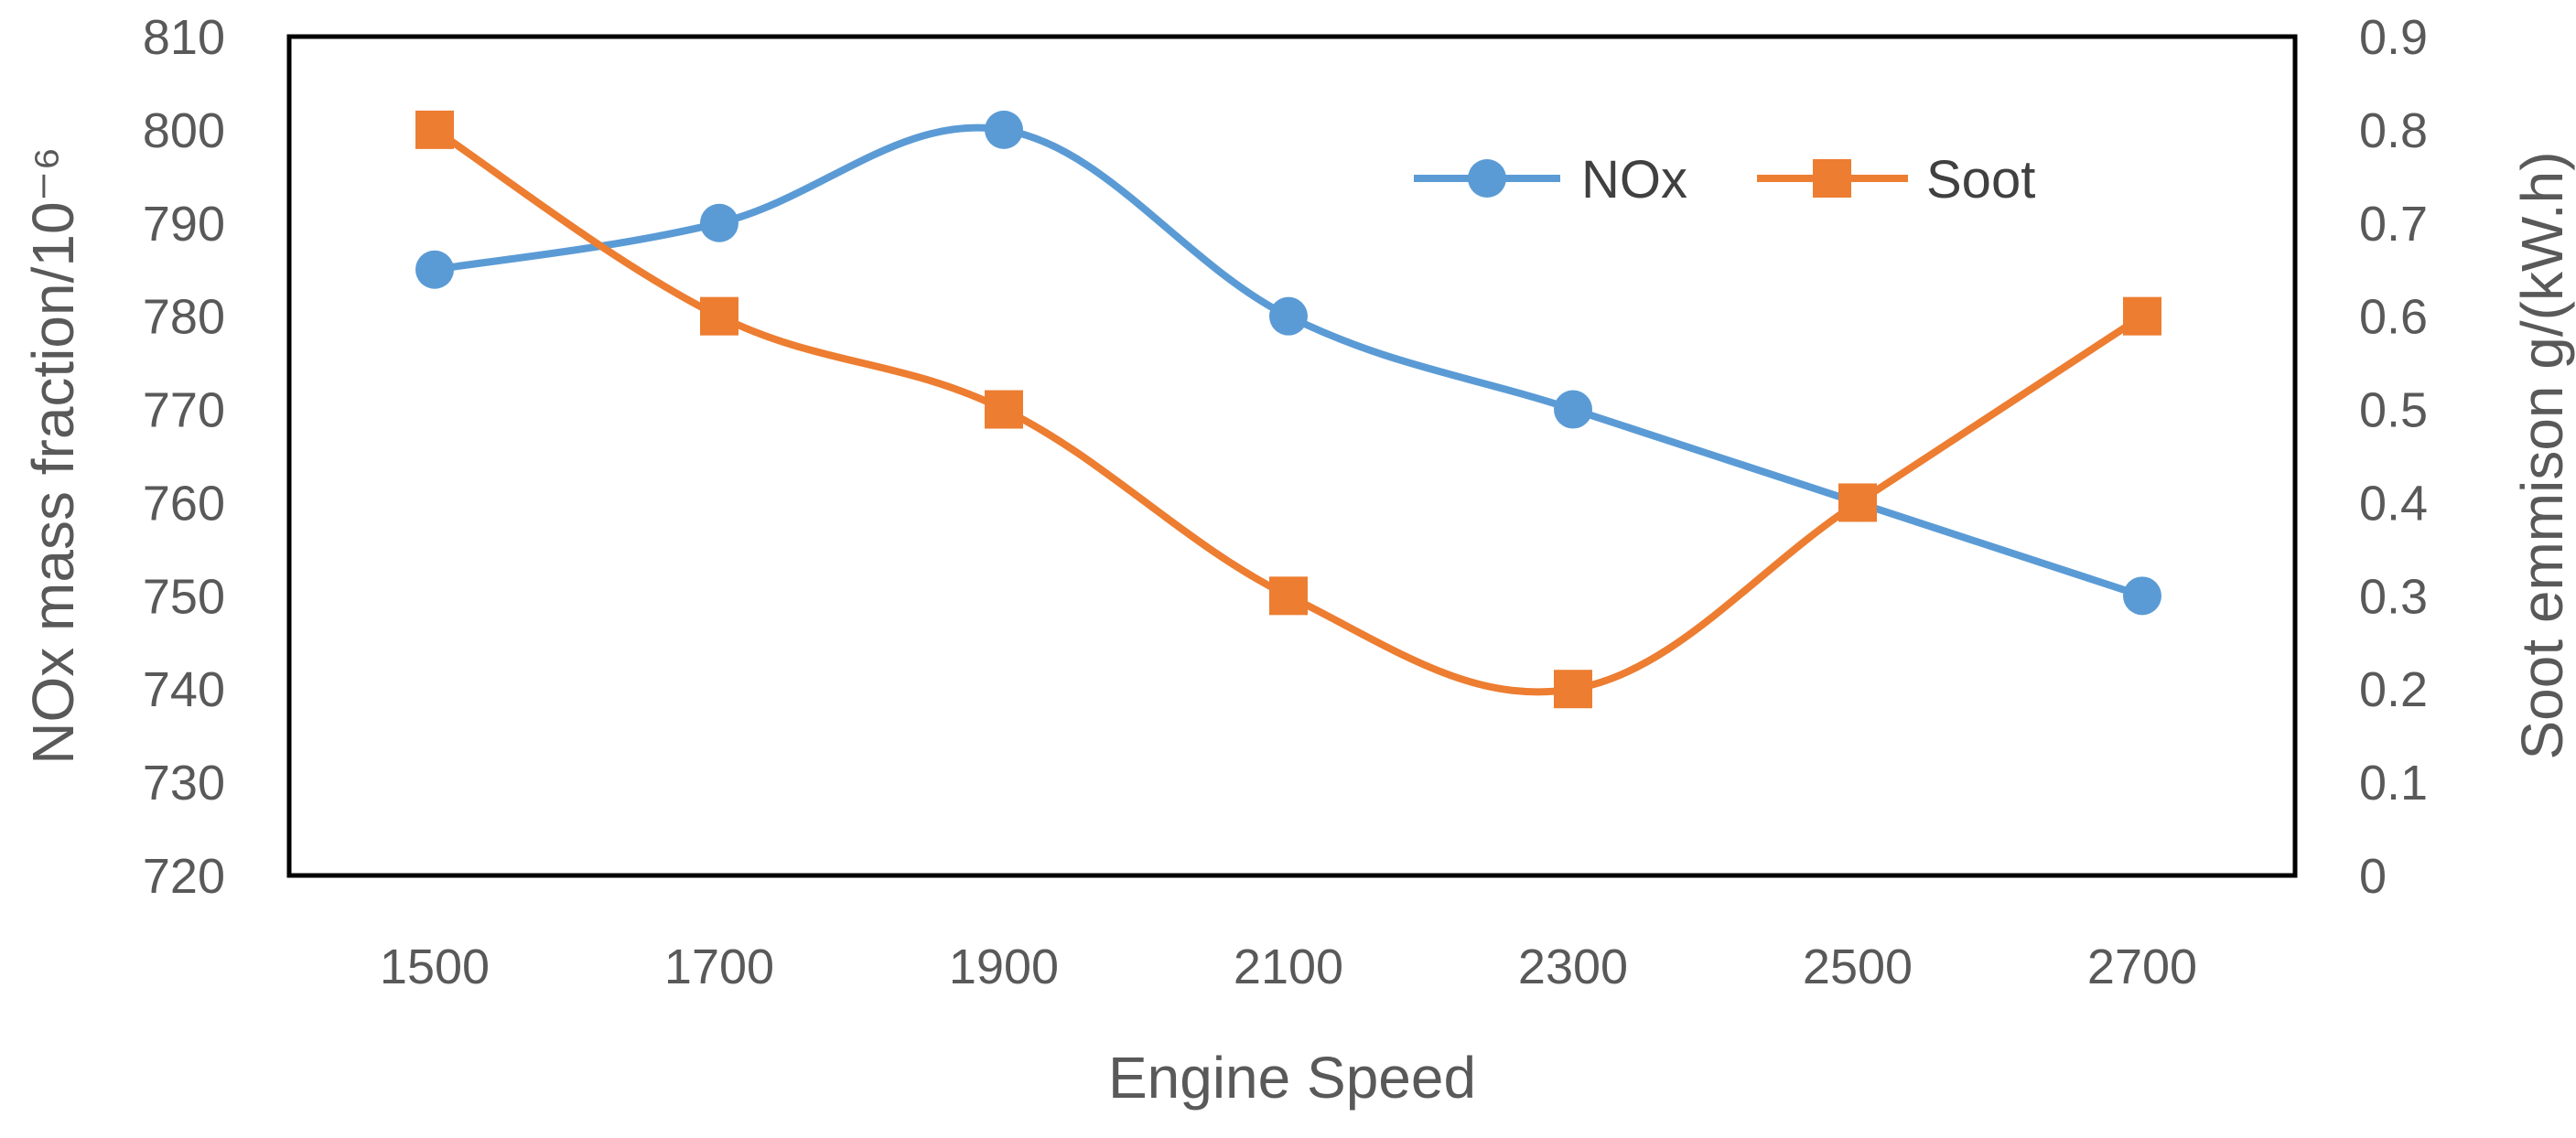  I want to click on x-tick-label: 1900, so click(1004, 967).